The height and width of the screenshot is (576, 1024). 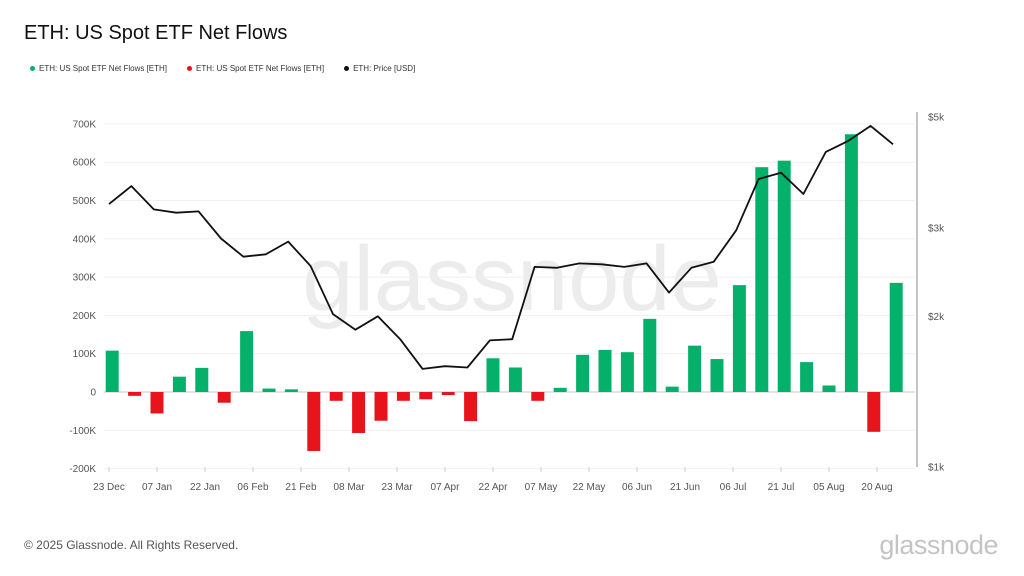 I want to click on x-tick-label: 22 Jan, so click(x=205, y=487).